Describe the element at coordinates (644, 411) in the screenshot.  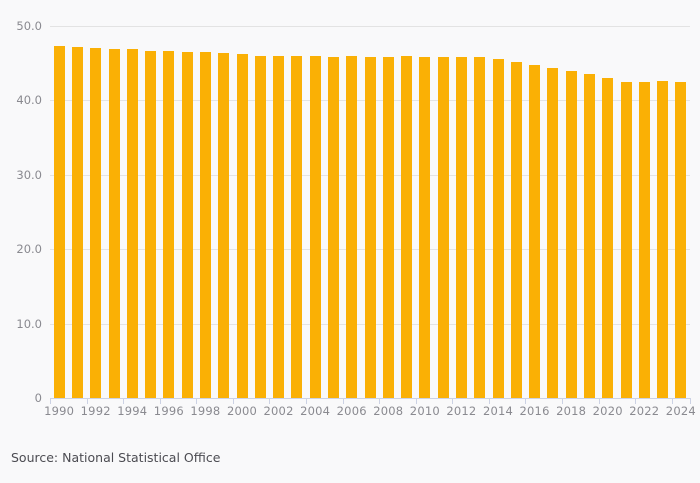
I see `x-axis-tick-label: 2022` at that location.